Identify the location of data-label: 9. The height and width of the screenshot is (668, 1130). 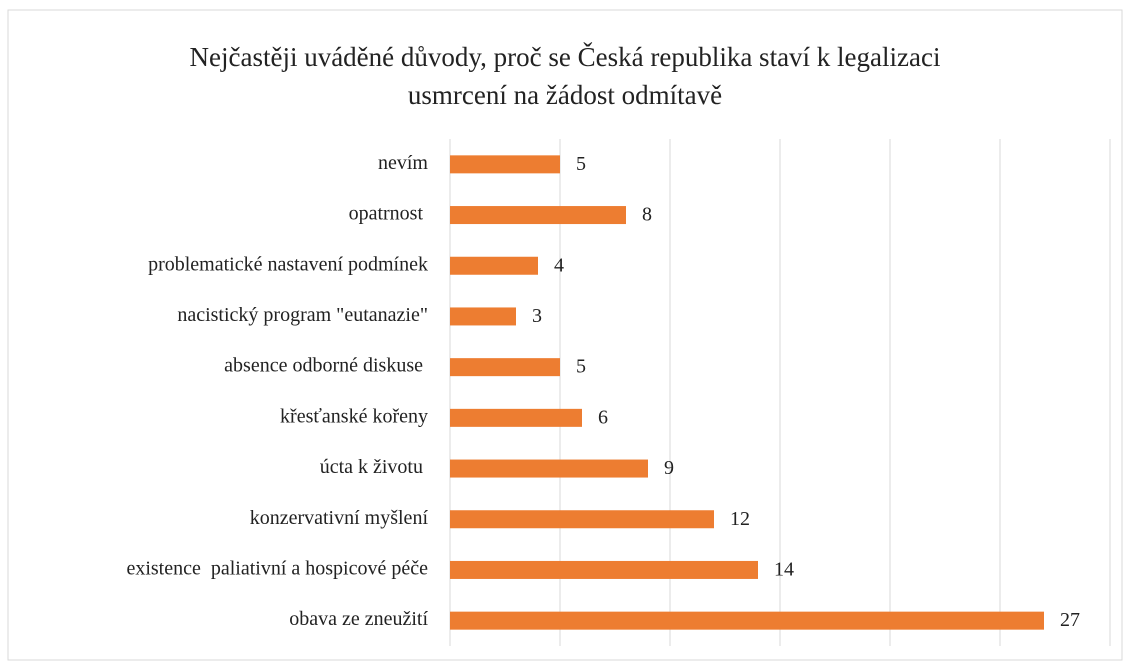
(669, 468).